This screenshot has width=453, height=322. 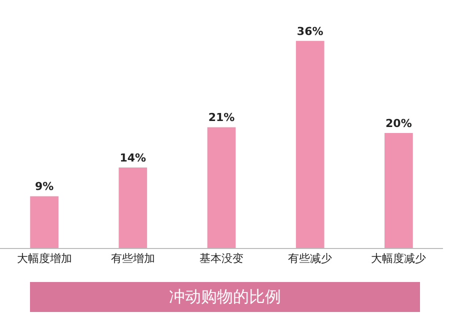 I want to click on data-label: 14%, so click(x=133, y=157).